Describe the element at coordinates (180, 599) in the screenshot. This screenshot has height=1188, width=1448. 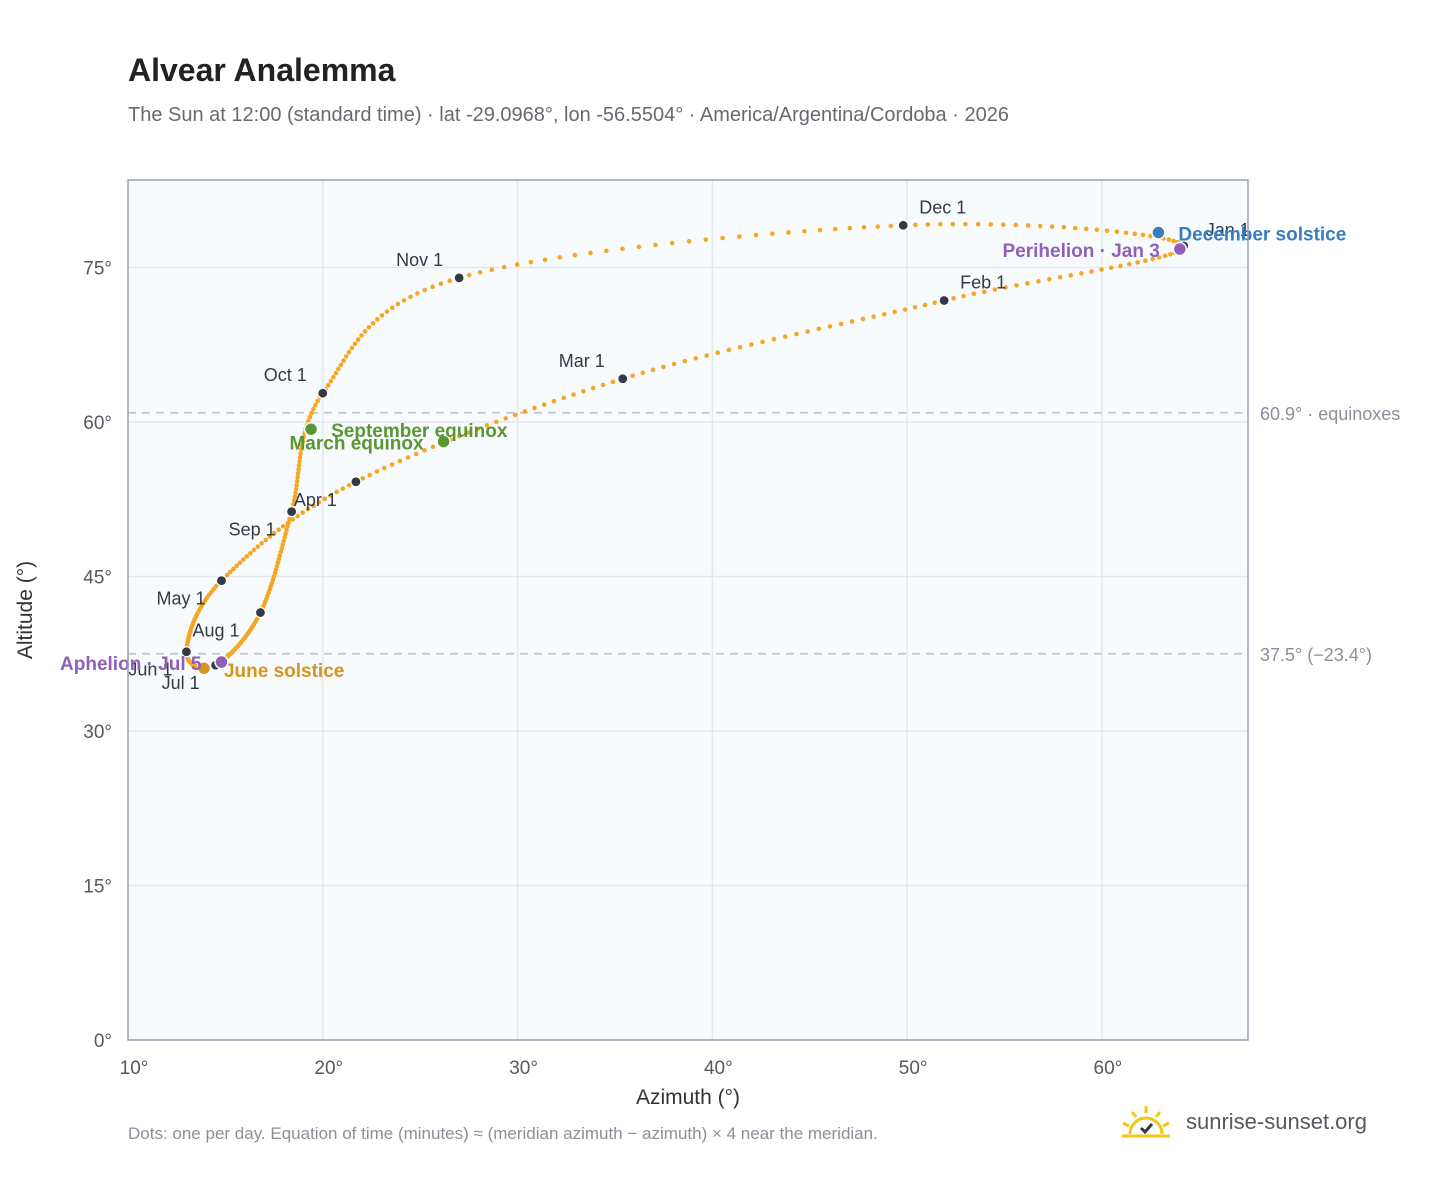
I see `month-label: May 1` at that location.